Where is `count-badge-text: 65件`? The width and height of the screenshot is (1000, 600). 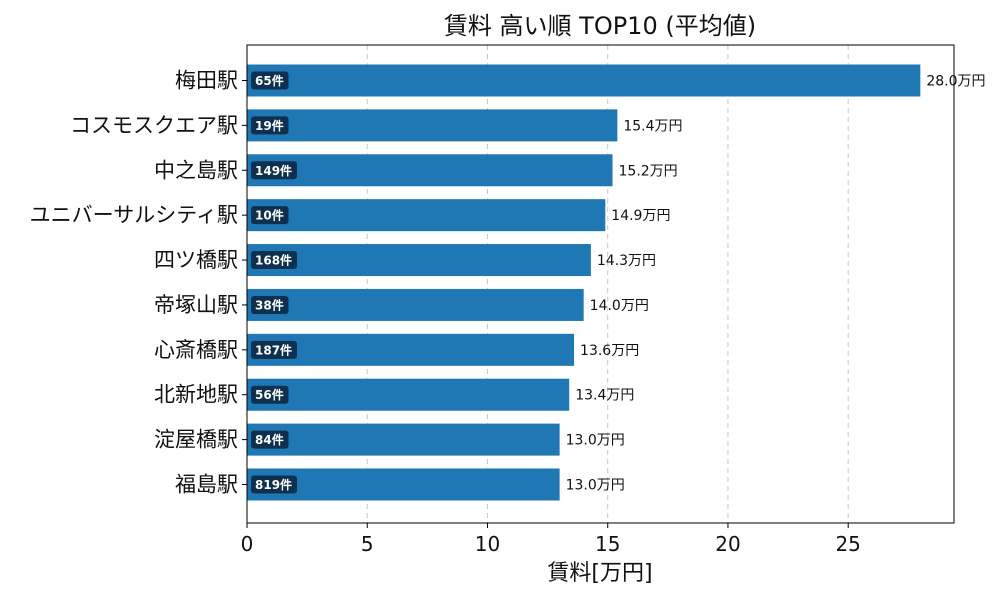 count-badge-text: 65件 is located at coordinates (269, 80).